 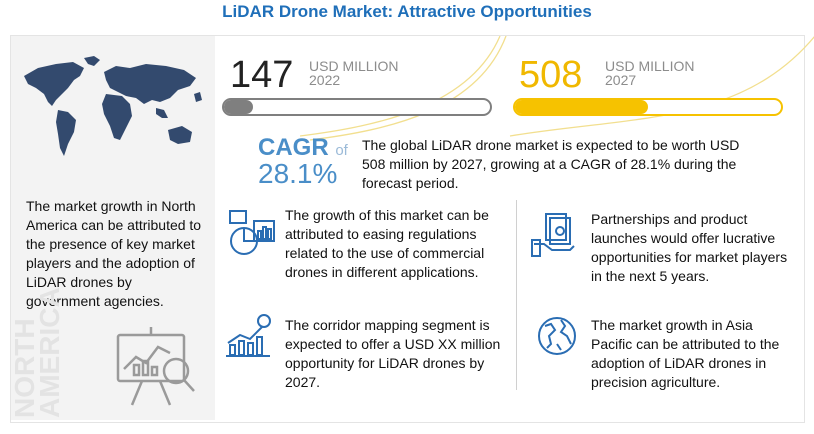 What do you see at coordinates (248, 335) in the screenshot?
I see `growth-chart-icon` at bounding box center [248, 335].